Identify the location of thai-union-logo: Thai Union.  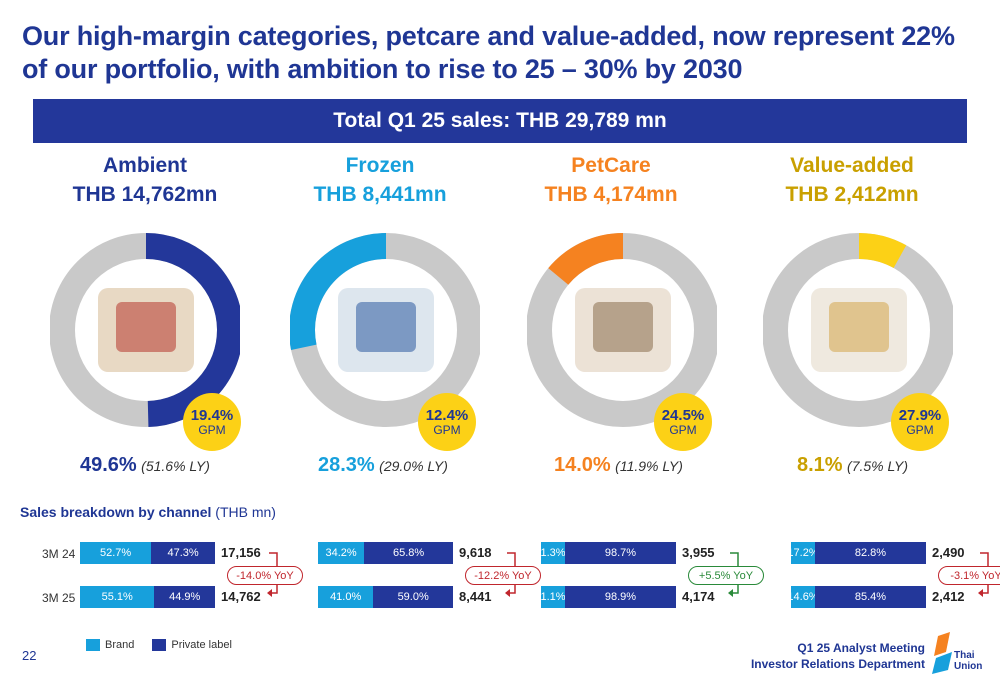
(960, 652).